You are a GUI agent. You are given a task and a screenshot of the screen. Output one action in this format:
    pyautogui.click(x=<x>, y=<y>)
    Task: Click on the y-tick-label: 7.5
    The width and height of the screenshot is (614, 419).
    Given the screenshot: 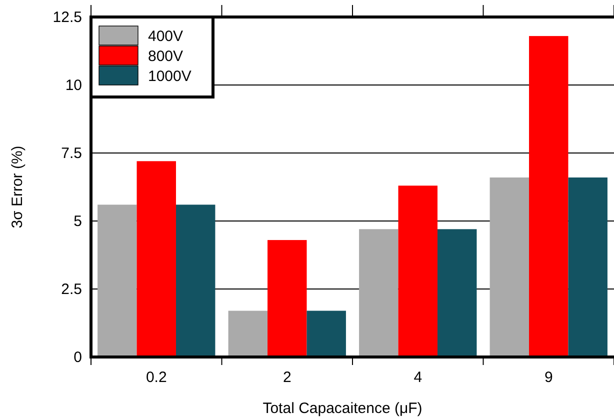 What is the action you would take?
    pyautogui.click(x=71, y=153)
    